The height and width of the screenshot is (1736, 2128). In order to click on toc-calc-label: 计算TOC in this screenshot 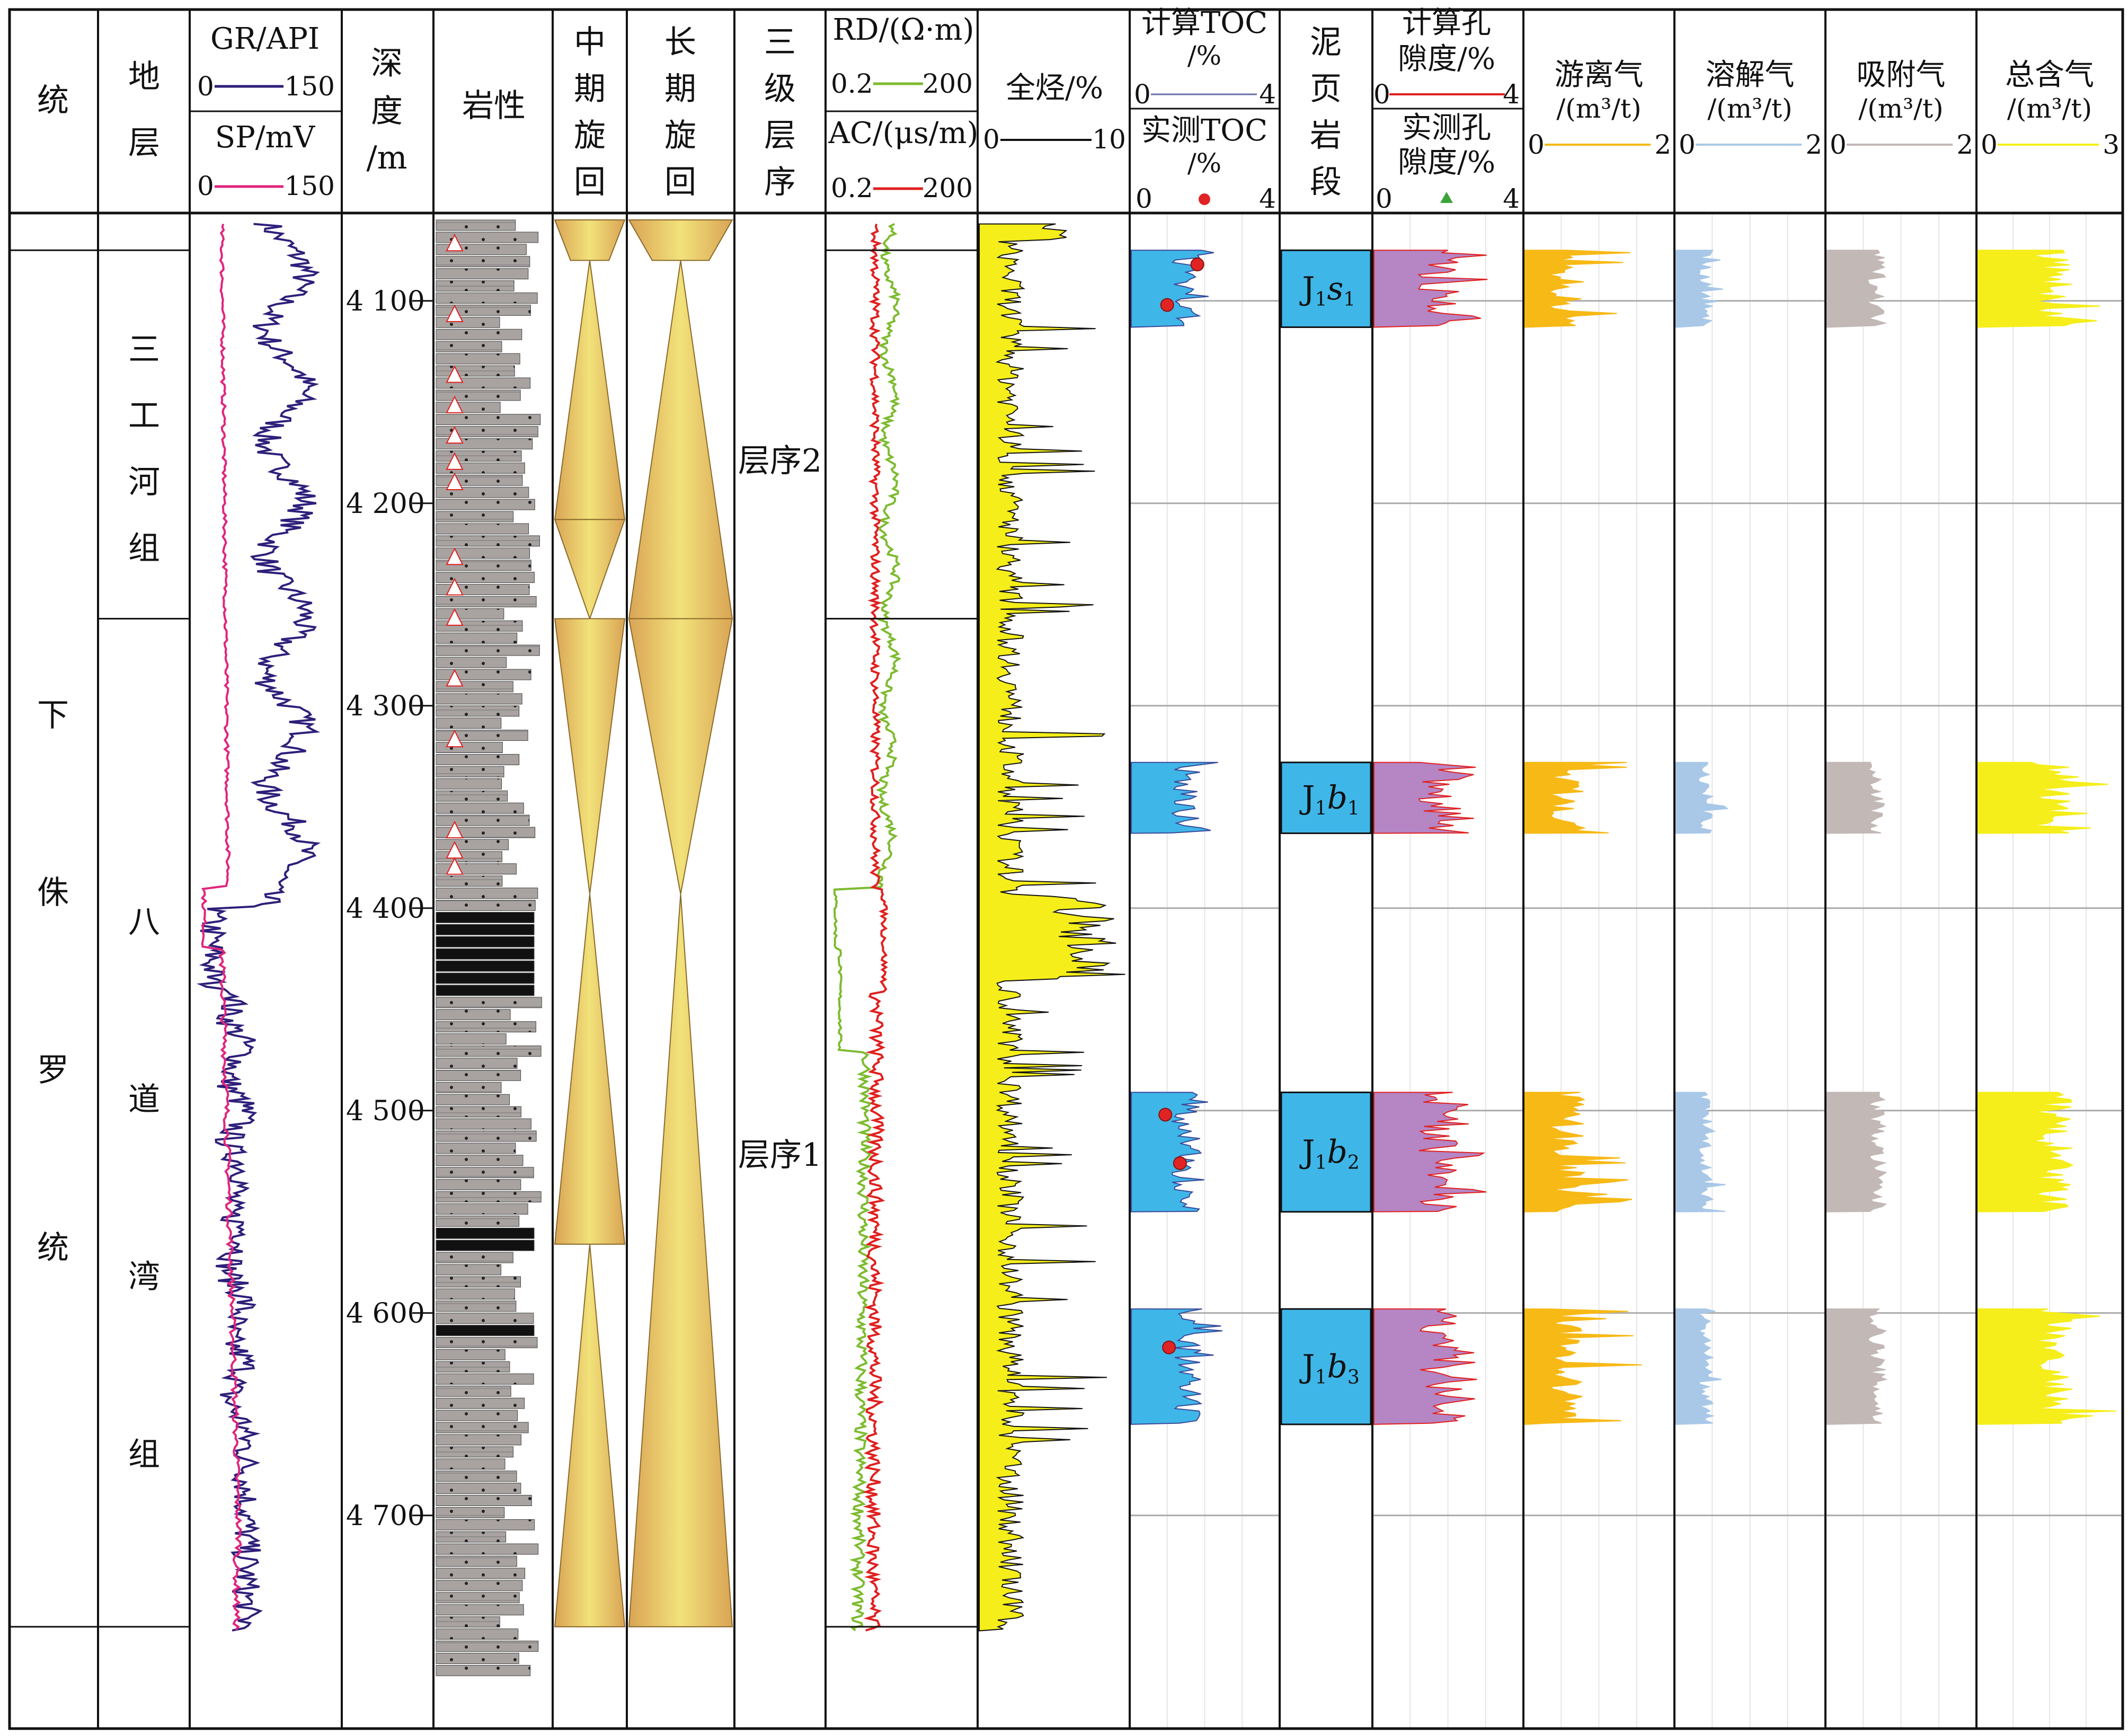, I will do `click(1204, 23)`.